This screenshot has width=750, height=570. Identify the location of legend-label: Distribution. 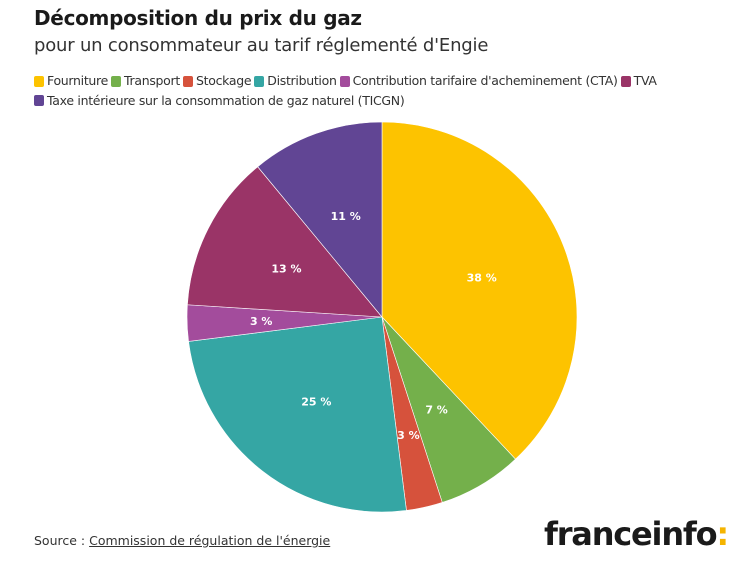
(302, 80).